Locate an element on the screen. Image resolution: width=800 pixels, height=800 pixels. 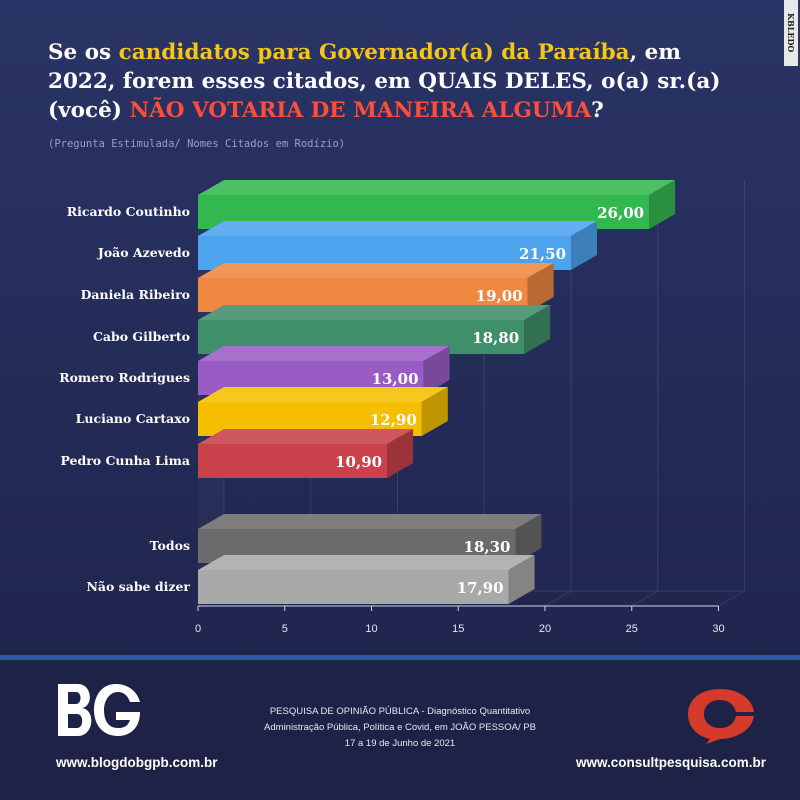
category-label: Cabo Gilberto is located at coordinates (141, 336).